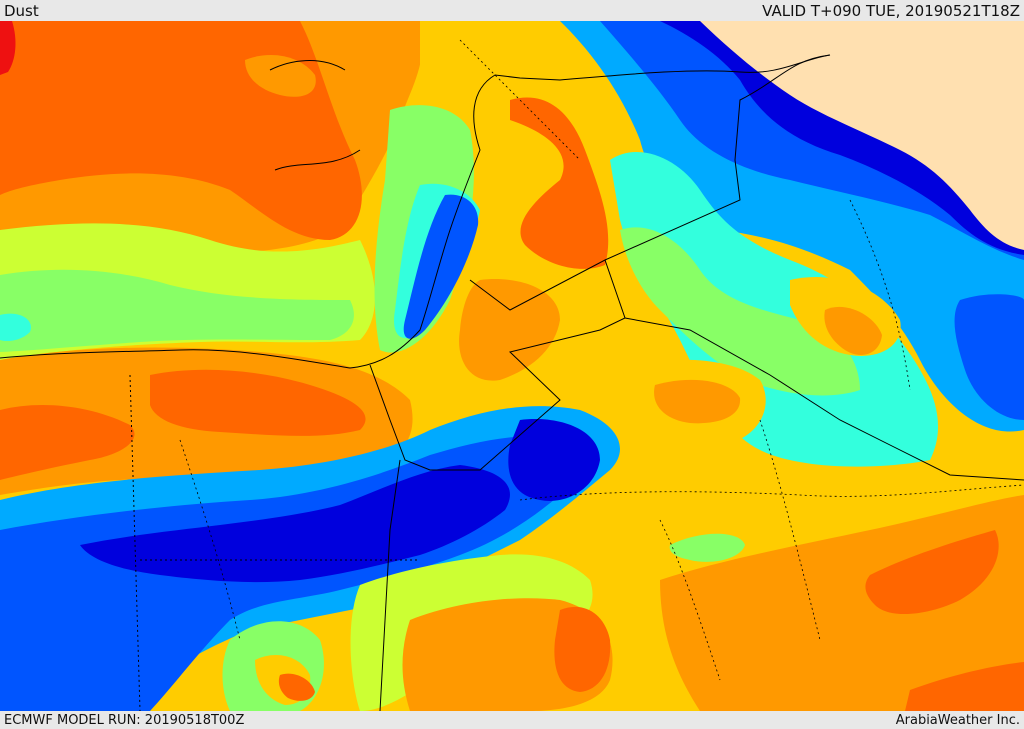  What do you see at coordinates (295, 524) in the screenshot?
I see `redsea-dark-blue-core` at bounding box center [295, 524].